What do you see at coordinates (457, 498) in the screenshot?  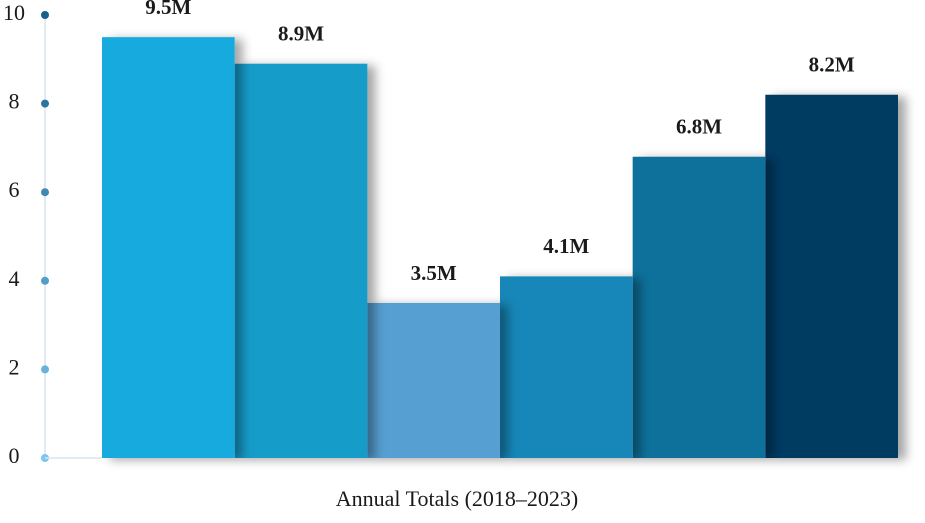 I see `x-axis-label: Annual Totals (2018–2023)` at bounding box center [457, 498].